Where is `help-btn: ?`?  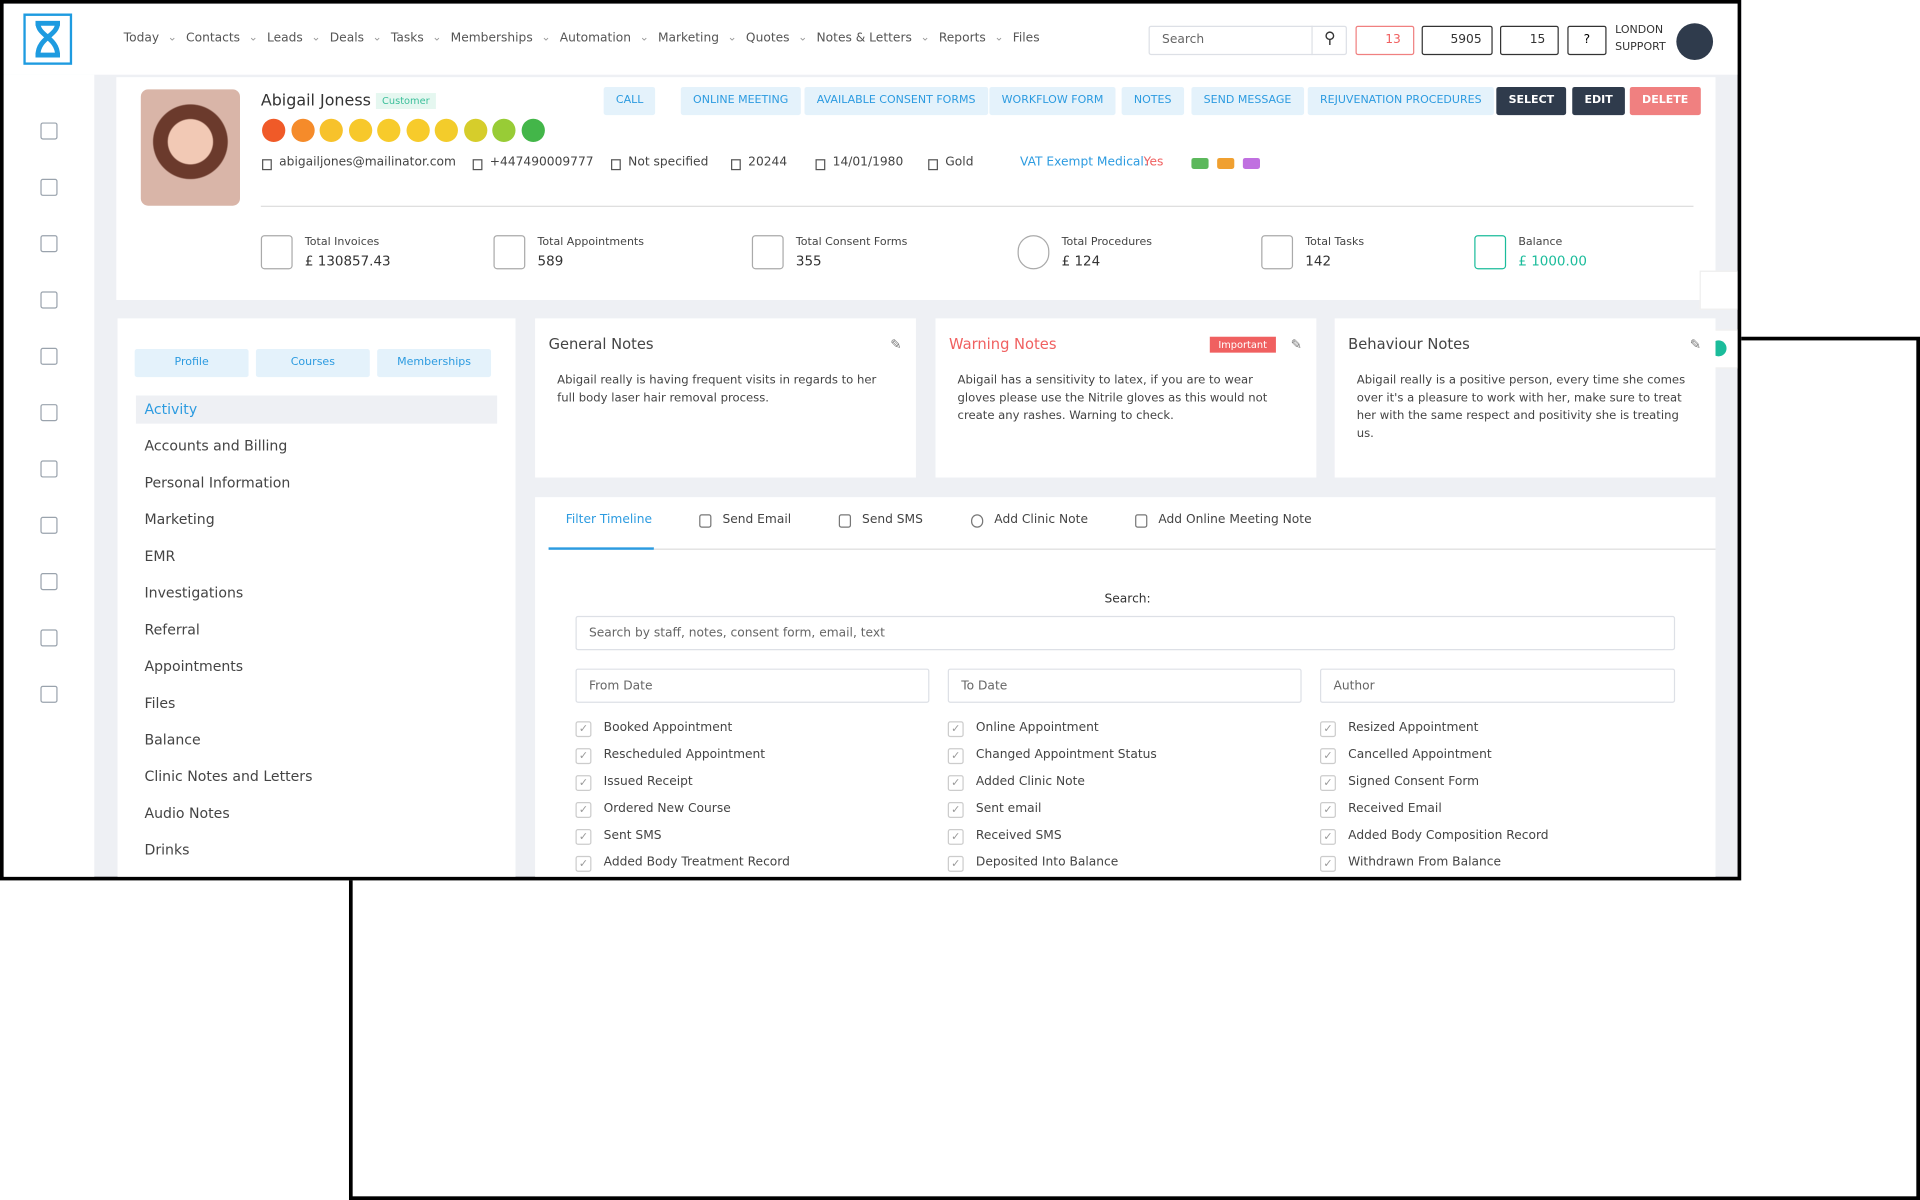
help-btn: ? is located at coordinates (1587, 40).